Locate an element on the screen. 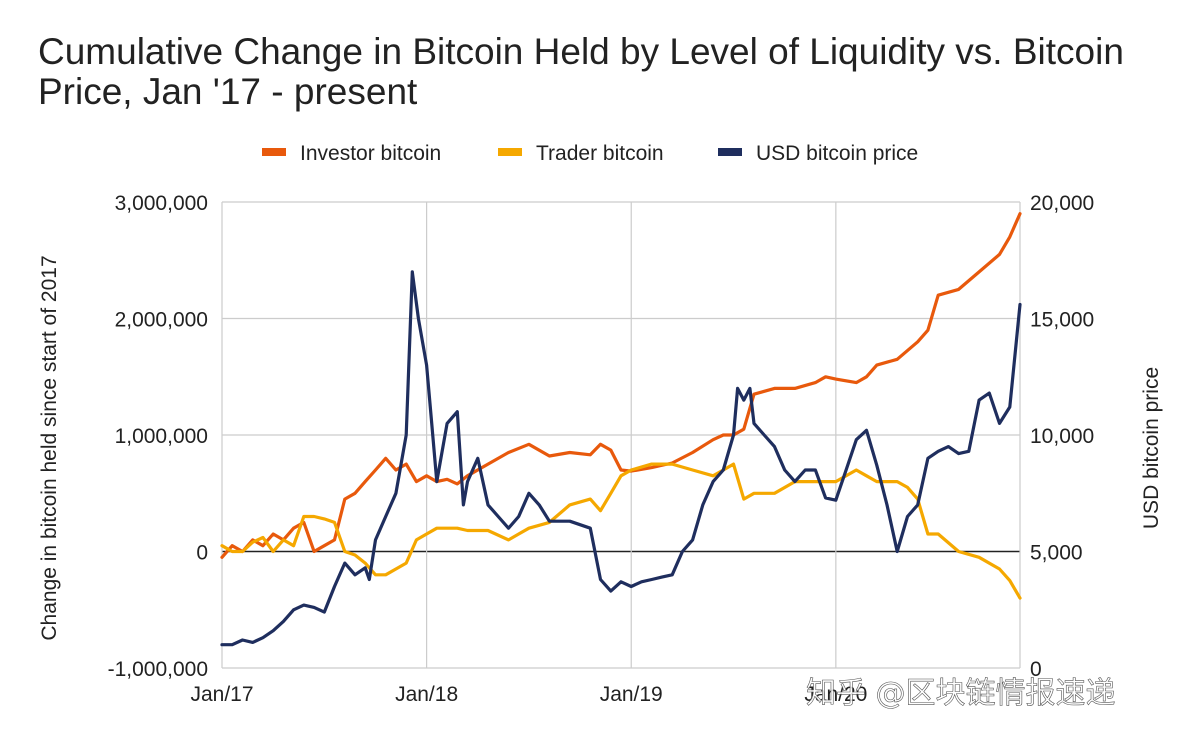 The width and height of the screenshot is (1200, 742). x-axis-ticks: Jan/17 Jan/18 Jan/19 Jan/20 is located at coordinates (528, 694).